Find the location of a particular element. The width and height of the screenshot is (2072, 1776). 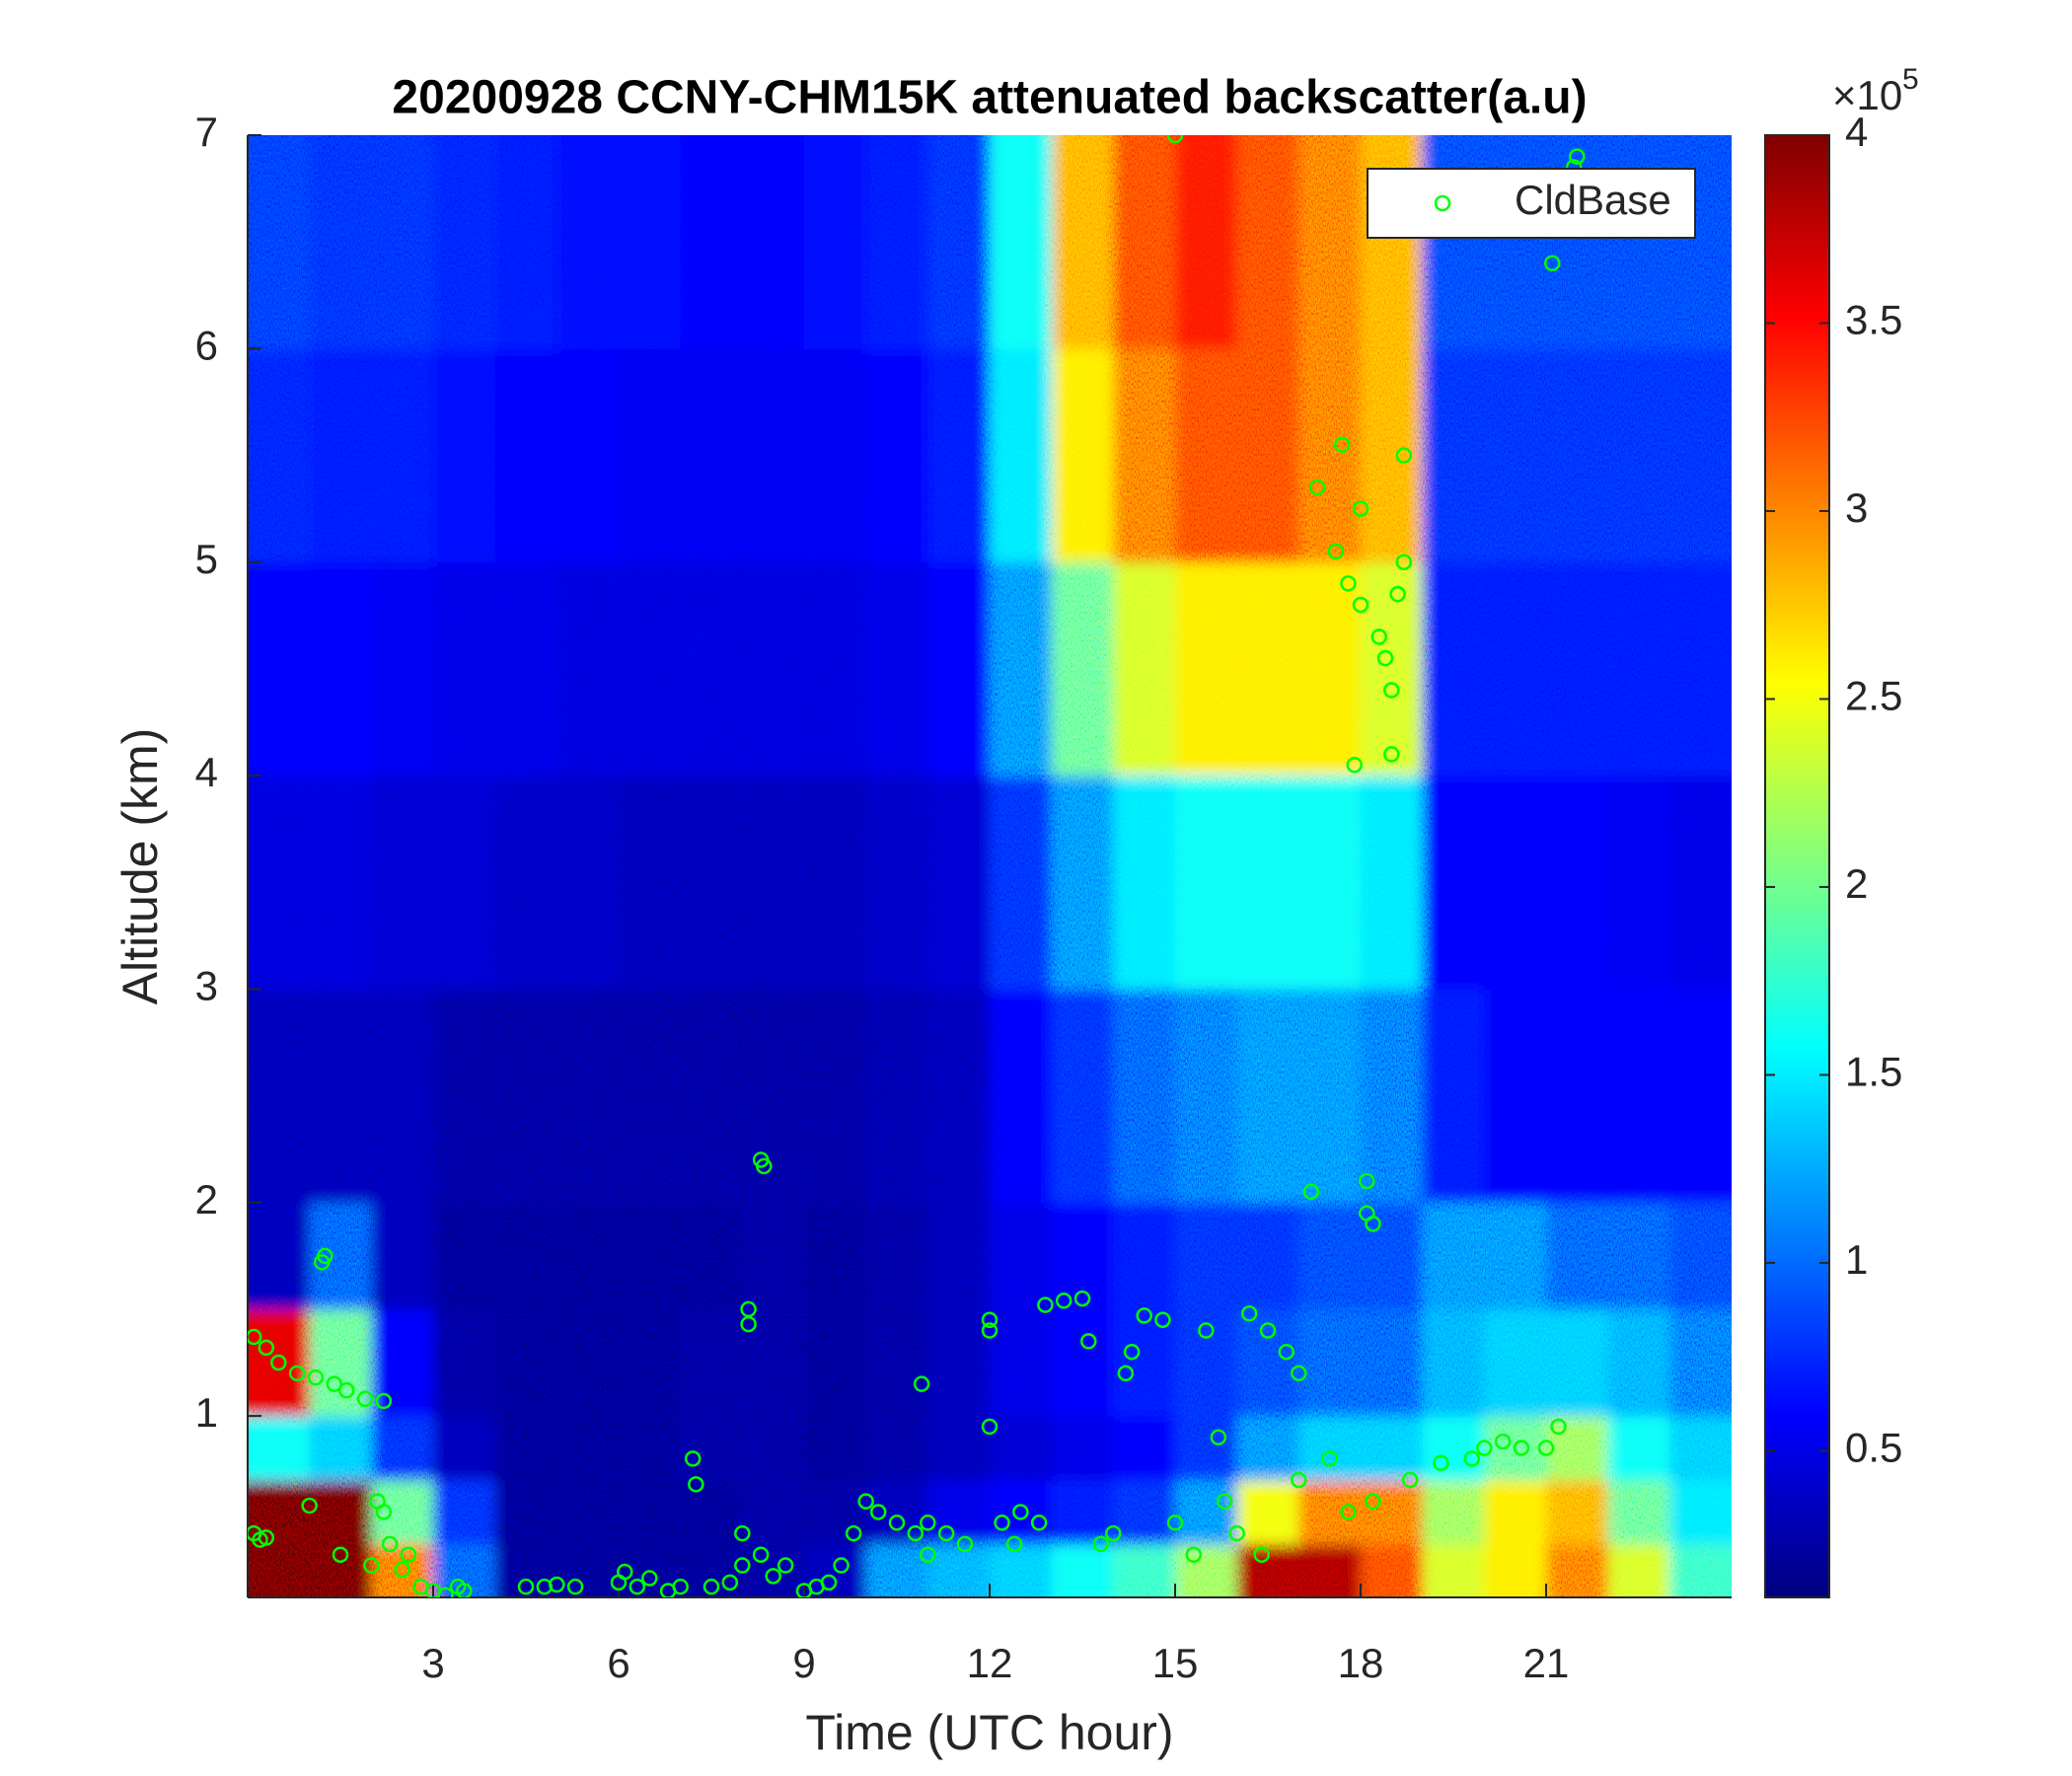

colorbar is located at coordinates (1797, 866).